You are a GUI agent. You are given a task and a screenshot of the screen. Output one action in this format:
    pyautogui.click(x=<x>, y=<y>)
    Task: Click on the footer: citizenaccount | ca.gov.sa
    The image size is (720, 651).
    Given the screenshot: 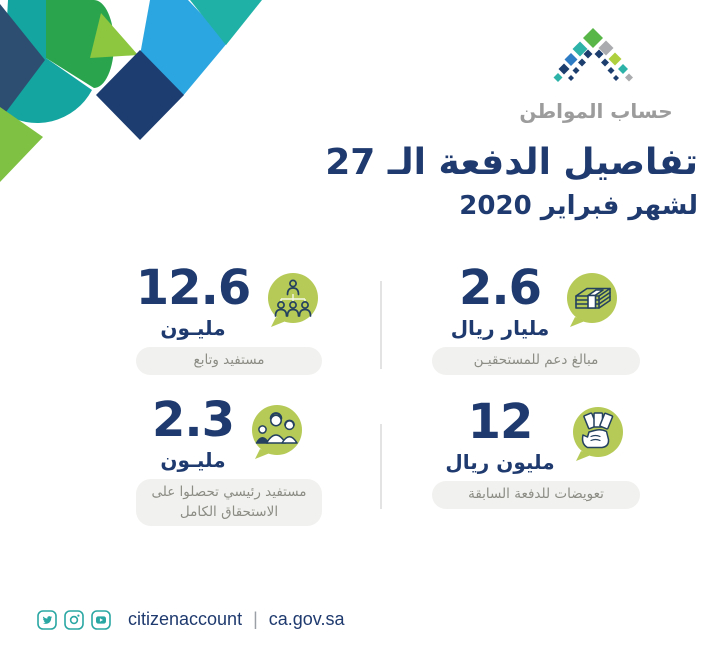 What is the action you would take?
    pyautogui.click(x=190, y=619)
    